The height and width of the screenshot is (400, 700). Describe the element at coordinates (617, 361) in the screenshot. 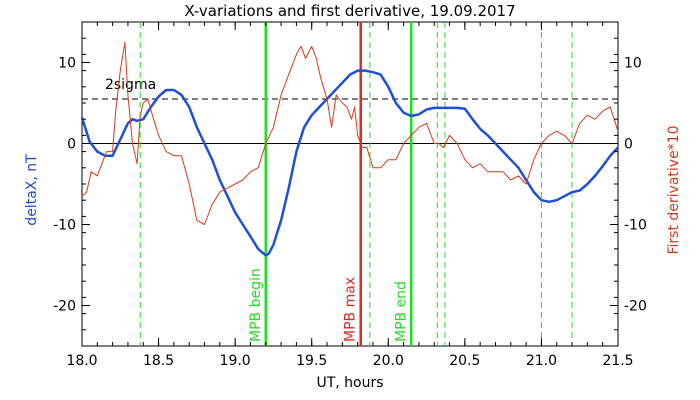

I see `x-tick-label: 21.5` at that location.